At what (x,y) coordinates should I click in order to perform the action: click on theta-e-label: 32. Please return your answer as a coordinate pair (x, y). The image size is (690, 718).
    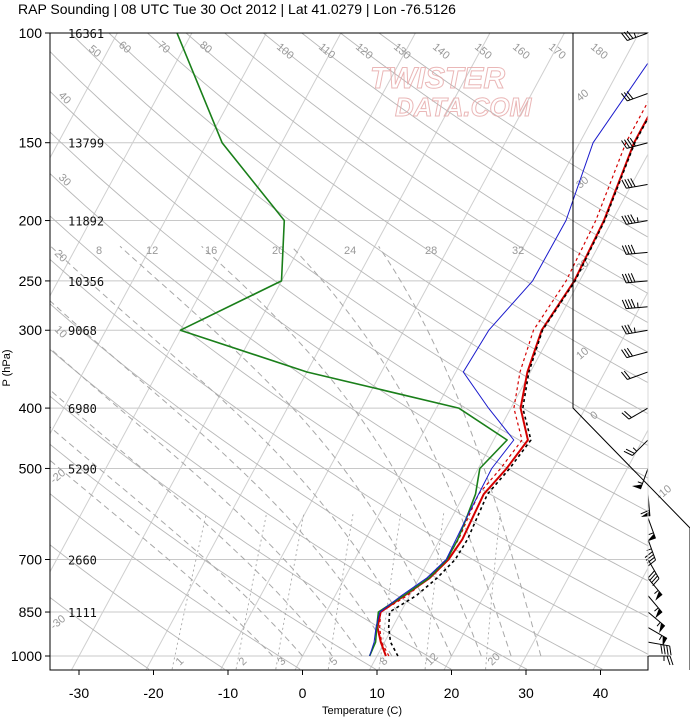
    Looking at the image, I should click on (518, 251).